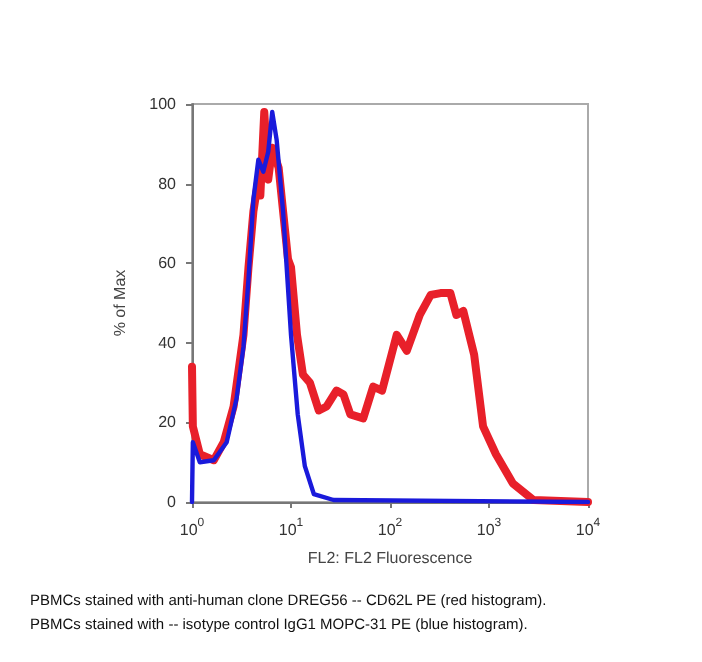 Image resolution: width=702 pixels, height=662 pixels. Describe the element at coordinates (163, 104) in the screenshot. I see `y-tick-label: 100` at that location.